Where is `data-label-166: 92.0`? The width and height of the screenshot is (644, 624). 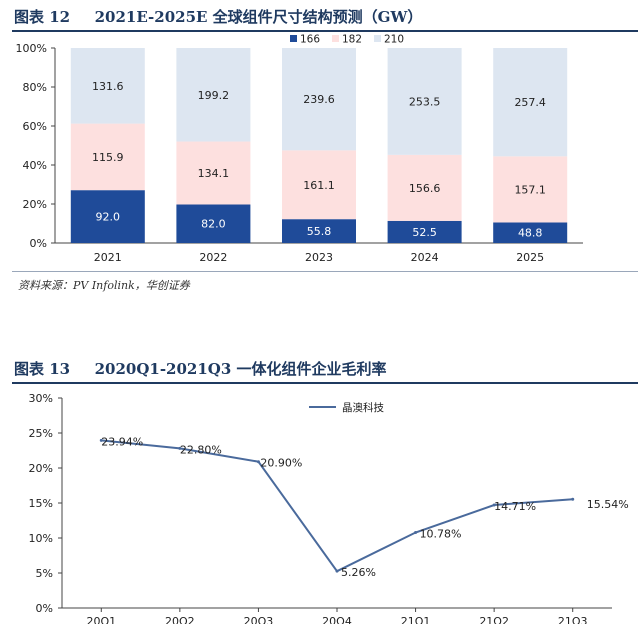
data-label-166: 92.0 is located at coordinates (108, 217).